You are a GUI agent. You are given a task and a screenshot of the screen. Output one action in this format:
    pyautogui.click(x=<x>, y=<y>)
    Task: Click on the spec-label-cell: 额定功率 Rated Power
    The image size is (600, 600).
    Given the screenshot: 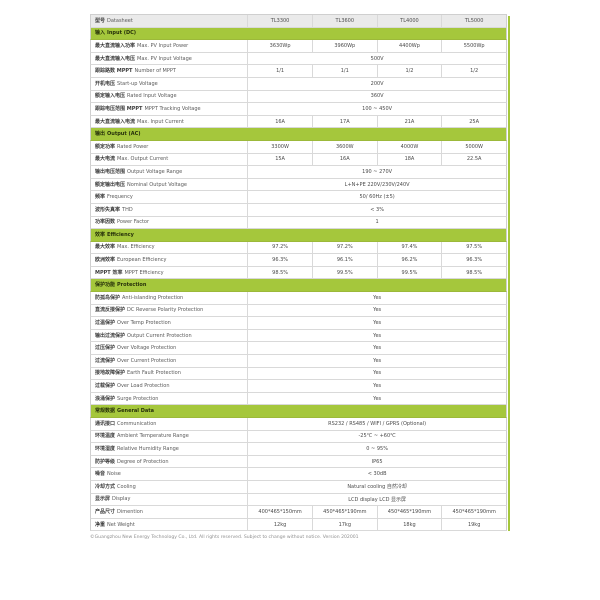 What is the action you would take?
    pyautogui.click(x=169, y=147)
    